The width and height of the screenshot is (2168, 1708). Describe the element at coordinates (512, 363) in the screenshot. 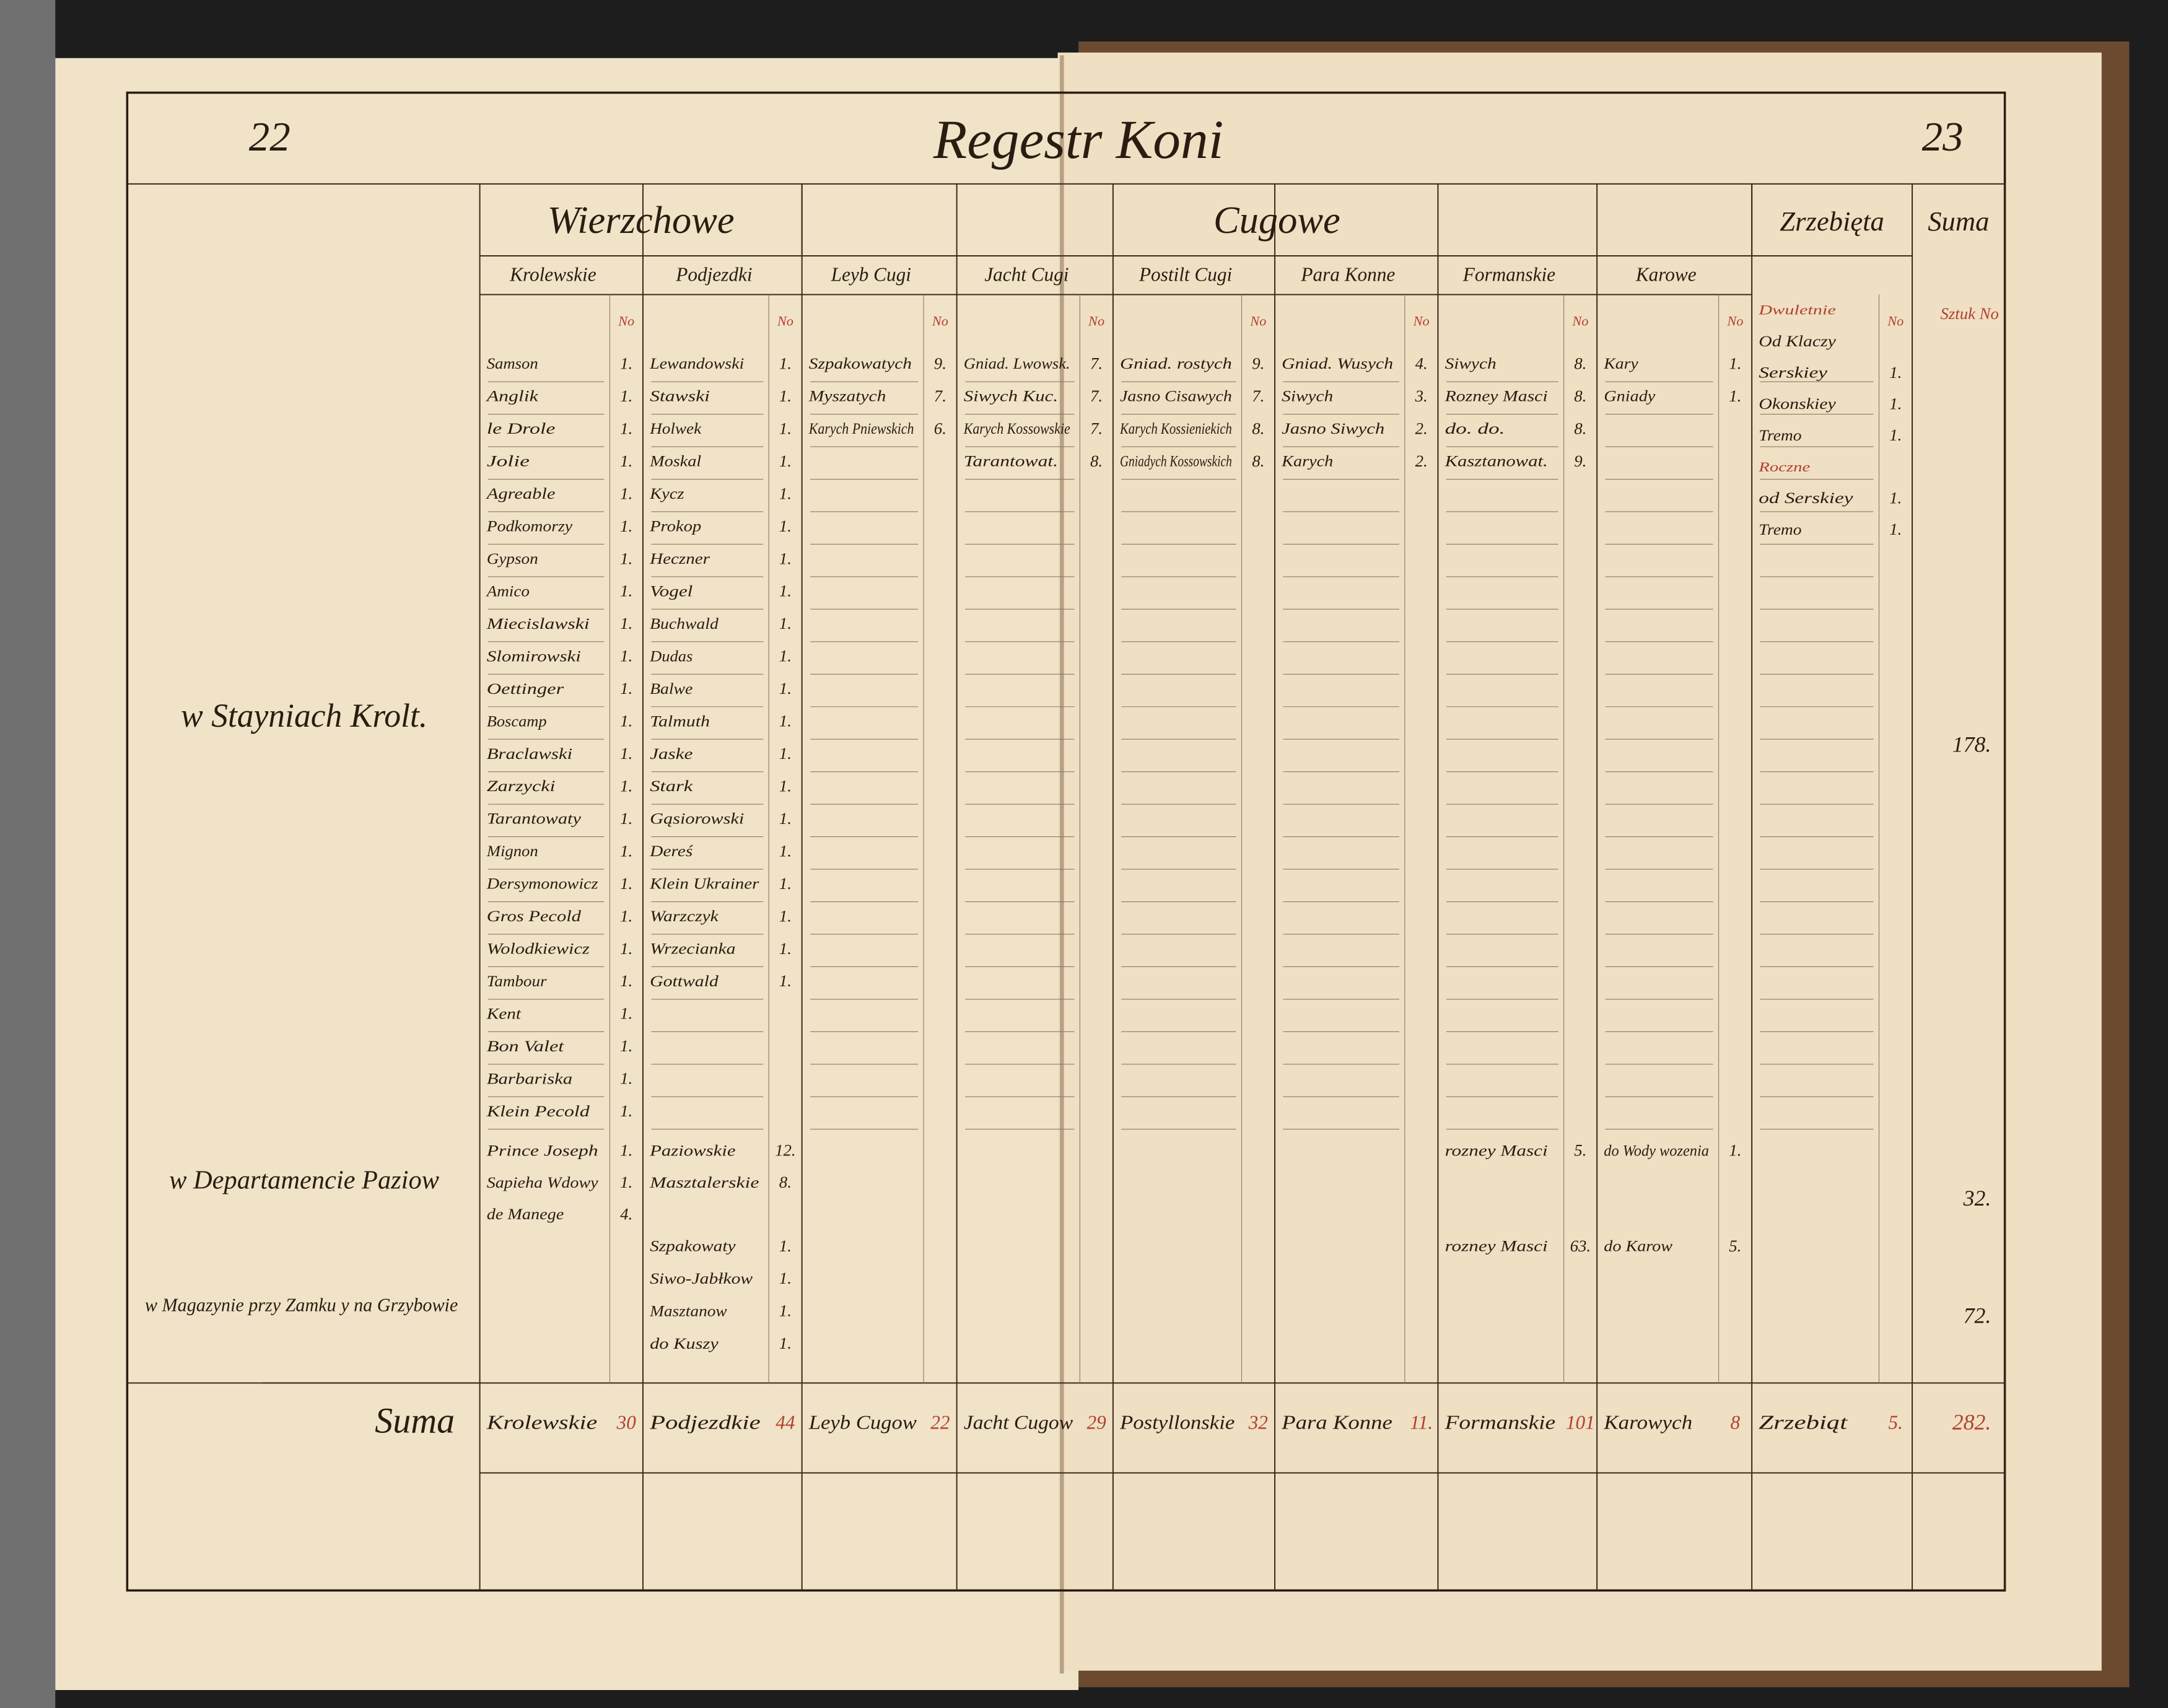

I see `entry-name: Samson` at that location.